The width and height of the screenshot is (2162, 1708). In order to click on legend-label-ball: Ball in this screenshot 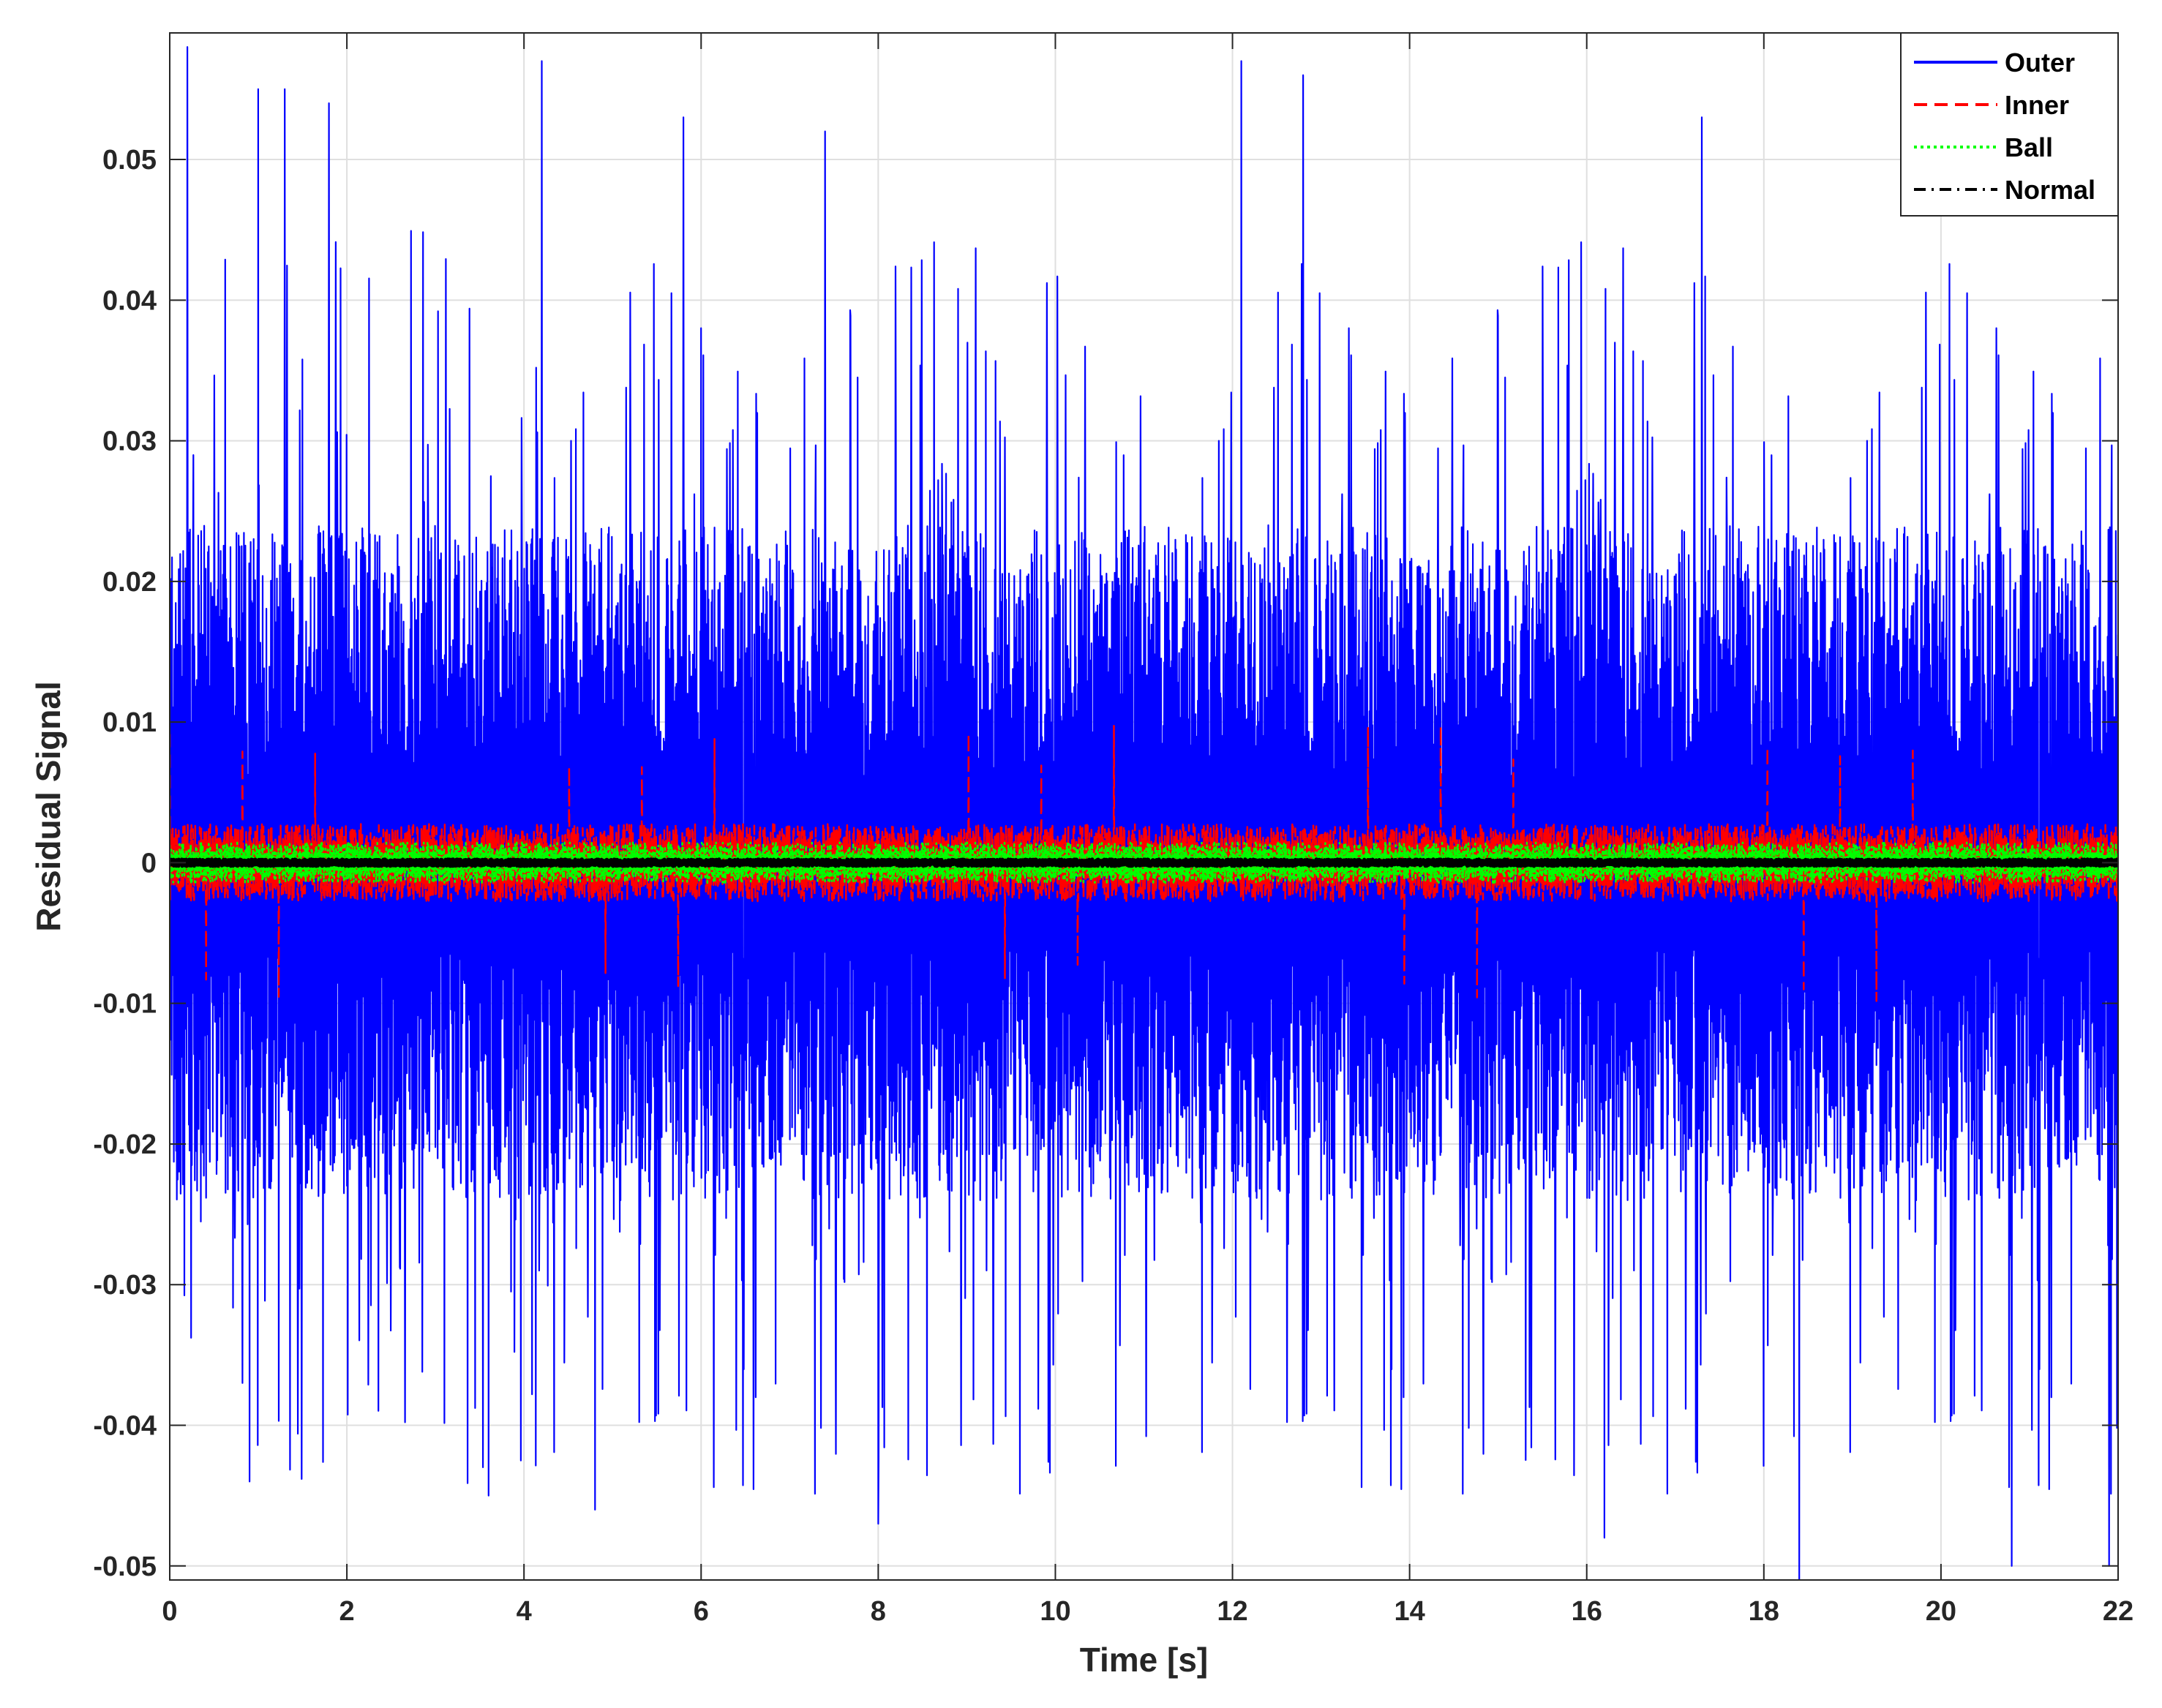, I will do `click(2029, 147)`.